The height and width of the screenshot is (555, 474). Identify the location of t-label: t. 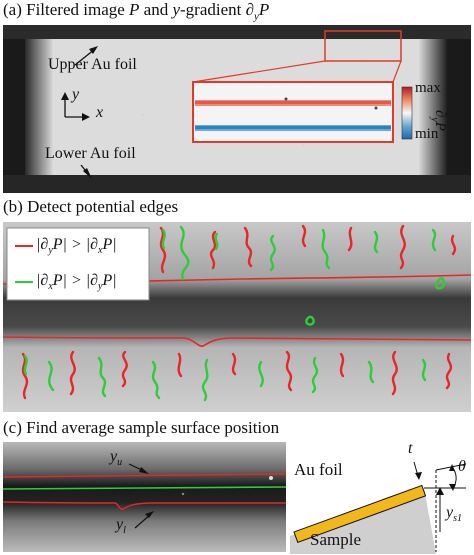
(410, 448).